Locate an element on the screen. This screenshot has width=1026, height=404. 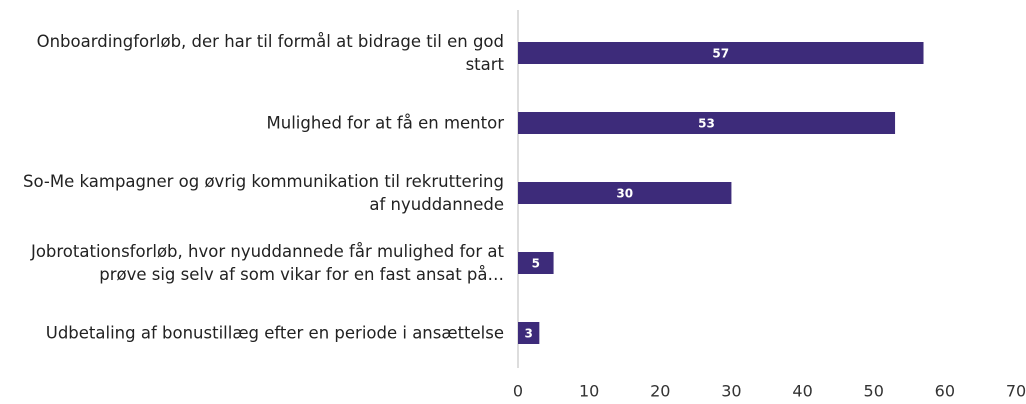
x-tick-label: 30 is located at coordinates (731, 391).